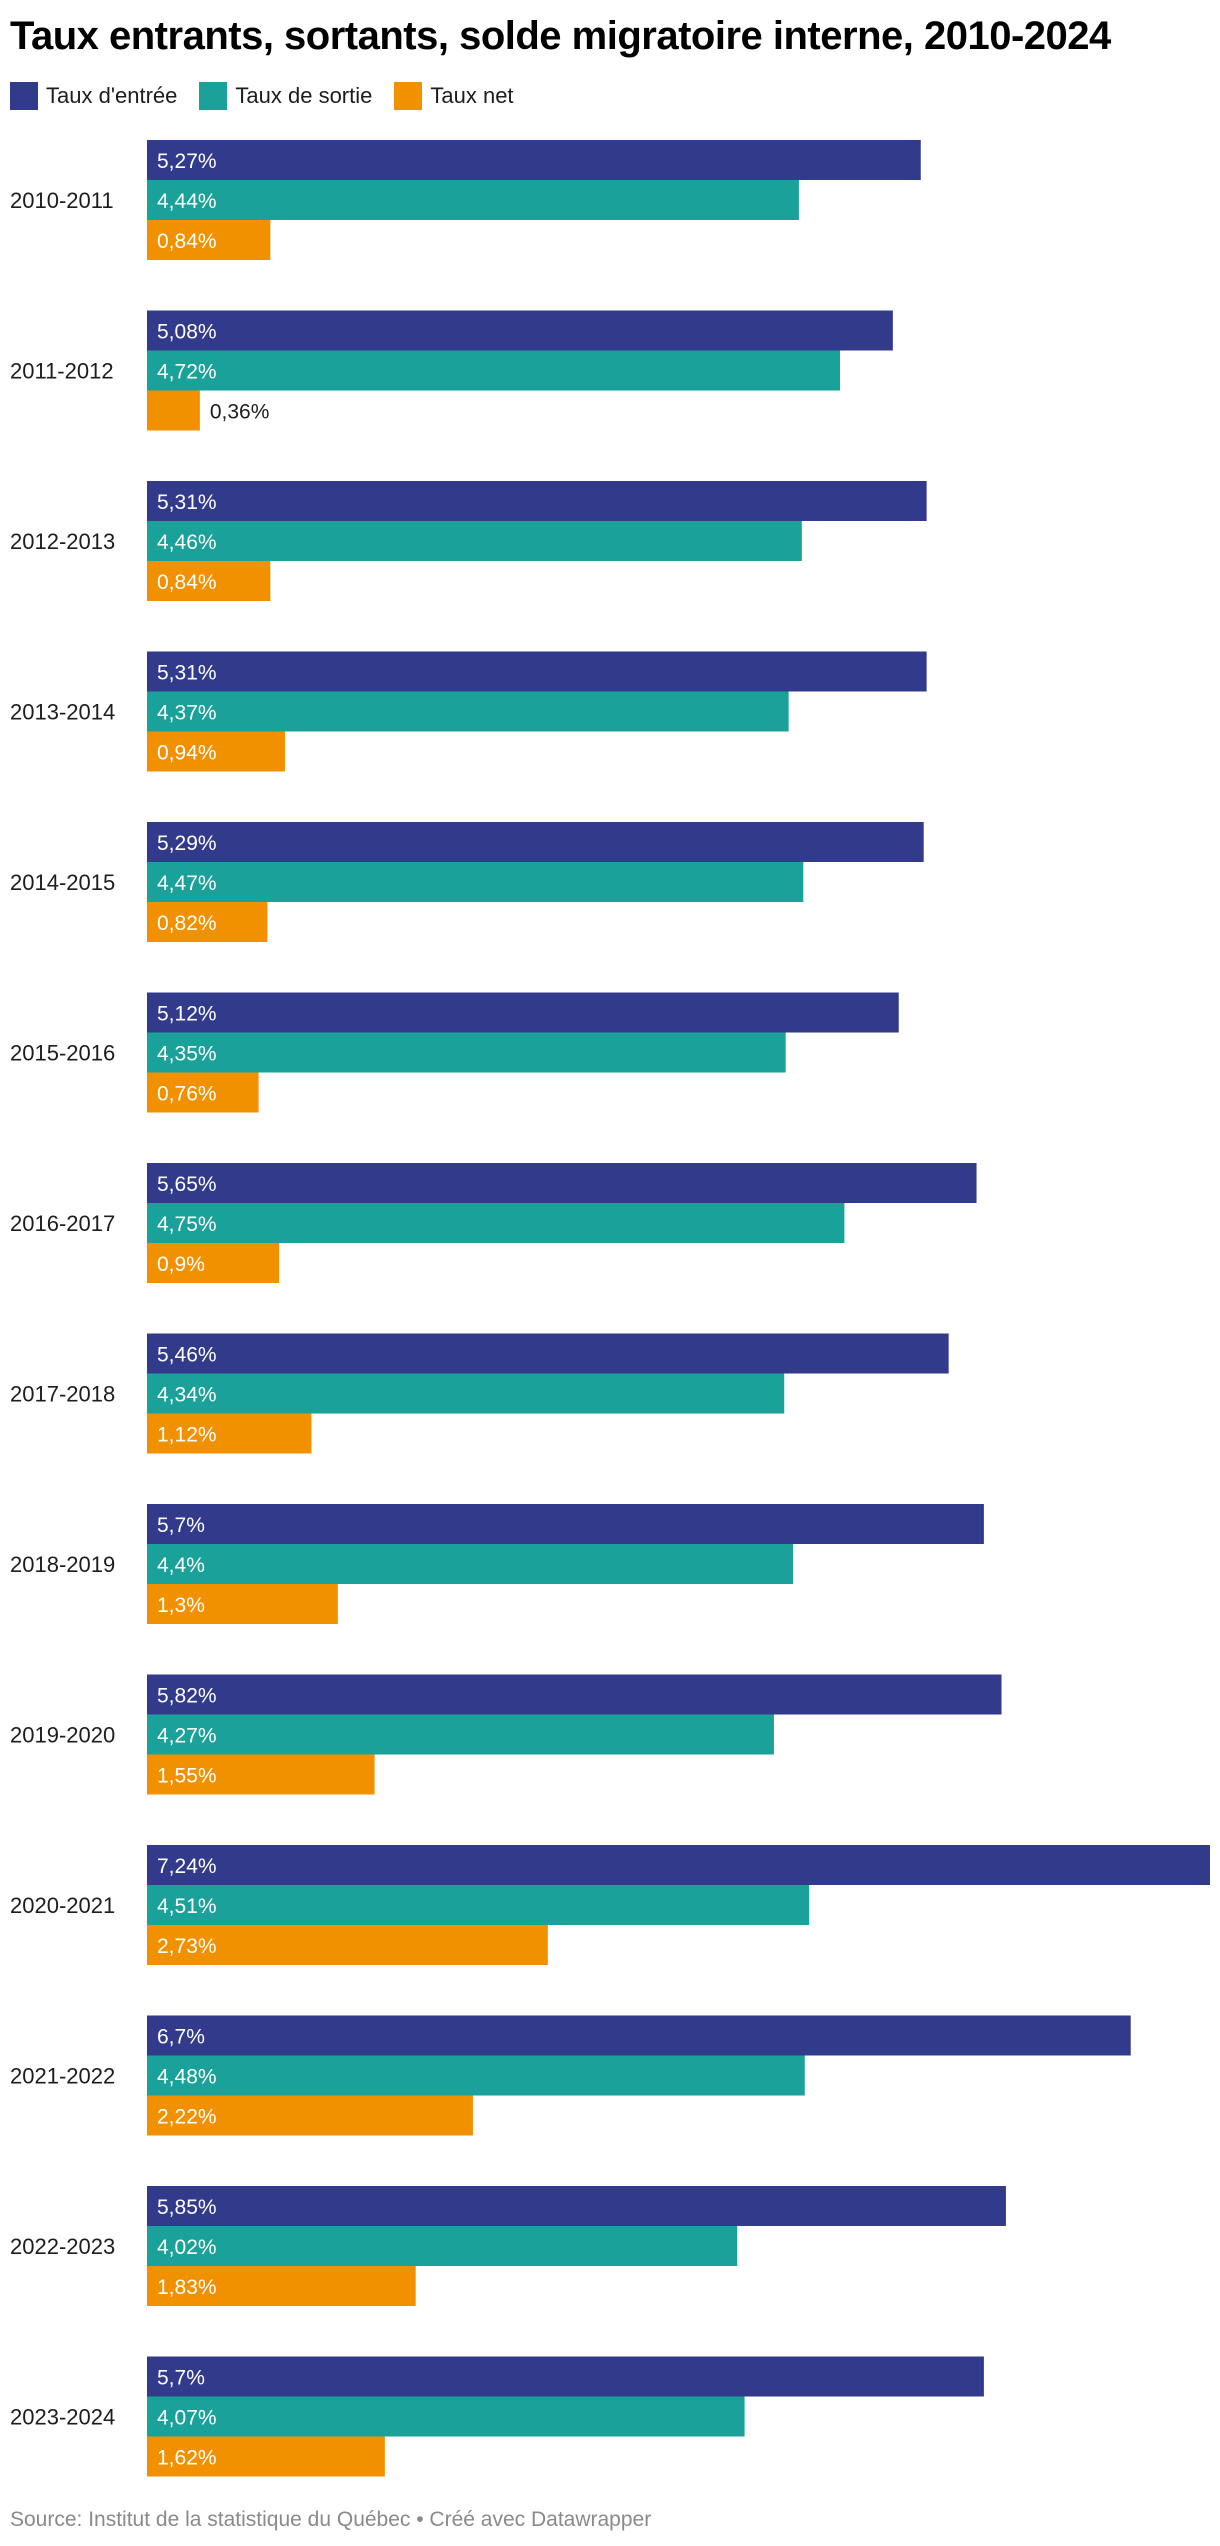  What do you see at coordinates (187, 1184) in the screenshot?
I see `data-label-entree: 5,65%` at bounding box center [187, 1184].